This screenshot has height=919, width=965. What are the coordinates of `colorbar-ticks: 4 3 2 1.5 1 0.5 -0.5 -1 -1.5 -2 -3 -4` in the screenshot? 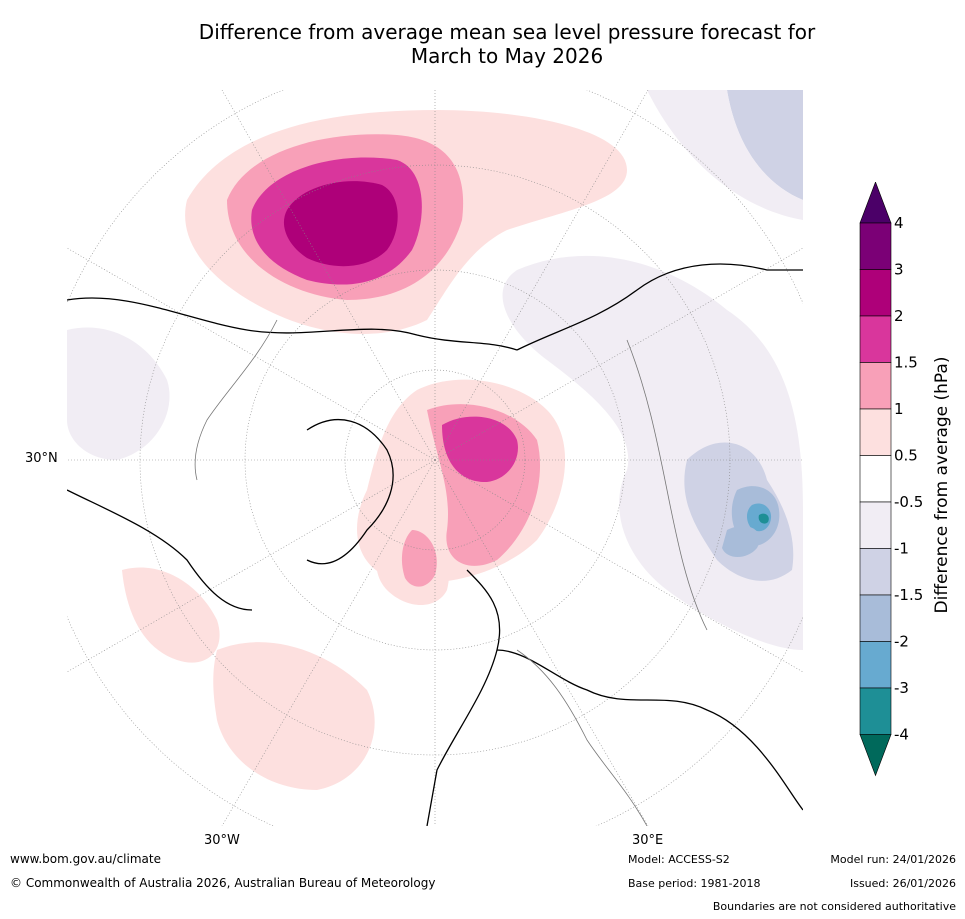 It's located at (908, 479).